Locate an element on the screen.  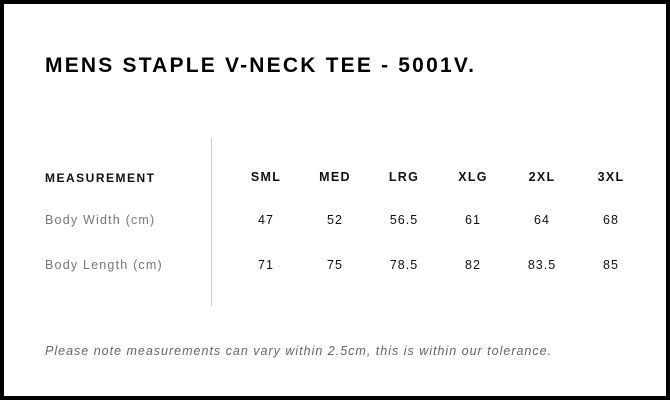
table-cell: 61 is located at coordinates (473, 220).